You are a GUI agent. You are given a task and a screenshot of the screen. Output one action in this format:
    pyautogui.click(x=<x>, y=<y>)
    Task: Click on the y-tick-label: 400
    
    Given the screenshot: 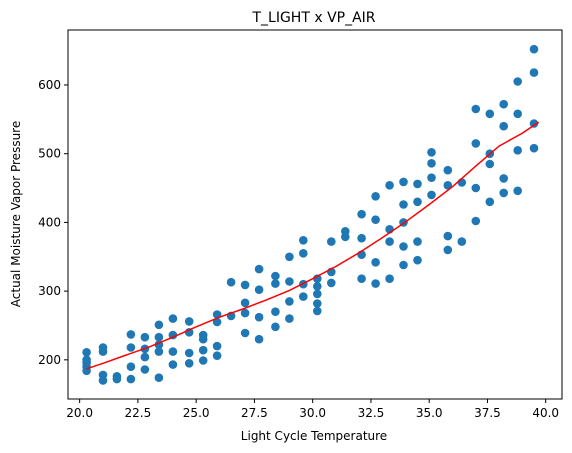 What is the action you would take?
    pyautogui.click(x=49, y=222)
    